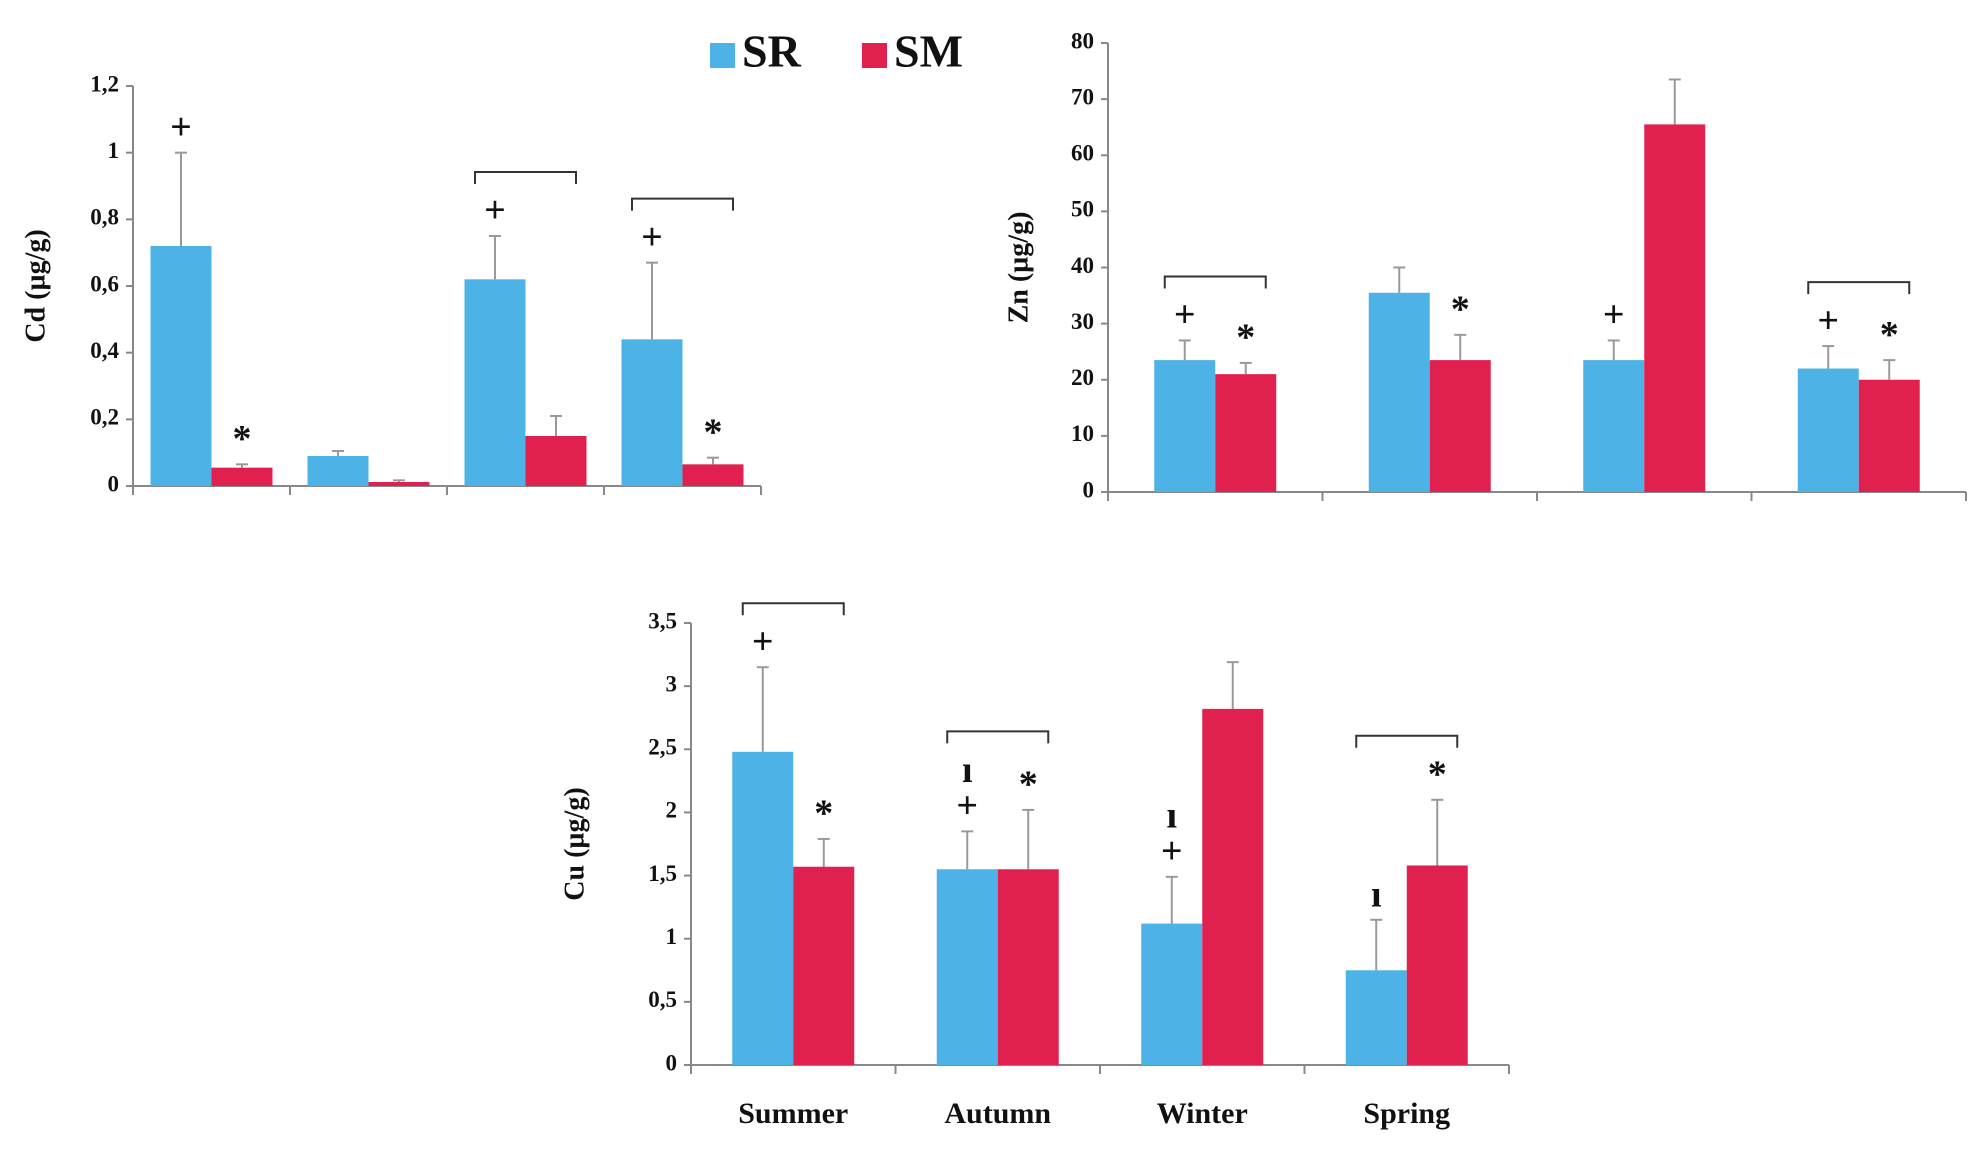 The width and height of the screenshot is (1986, 1166). Describe the element at coordinates (1082, 153) in the screenshot. I see `y-tick-label: 60` at that location.